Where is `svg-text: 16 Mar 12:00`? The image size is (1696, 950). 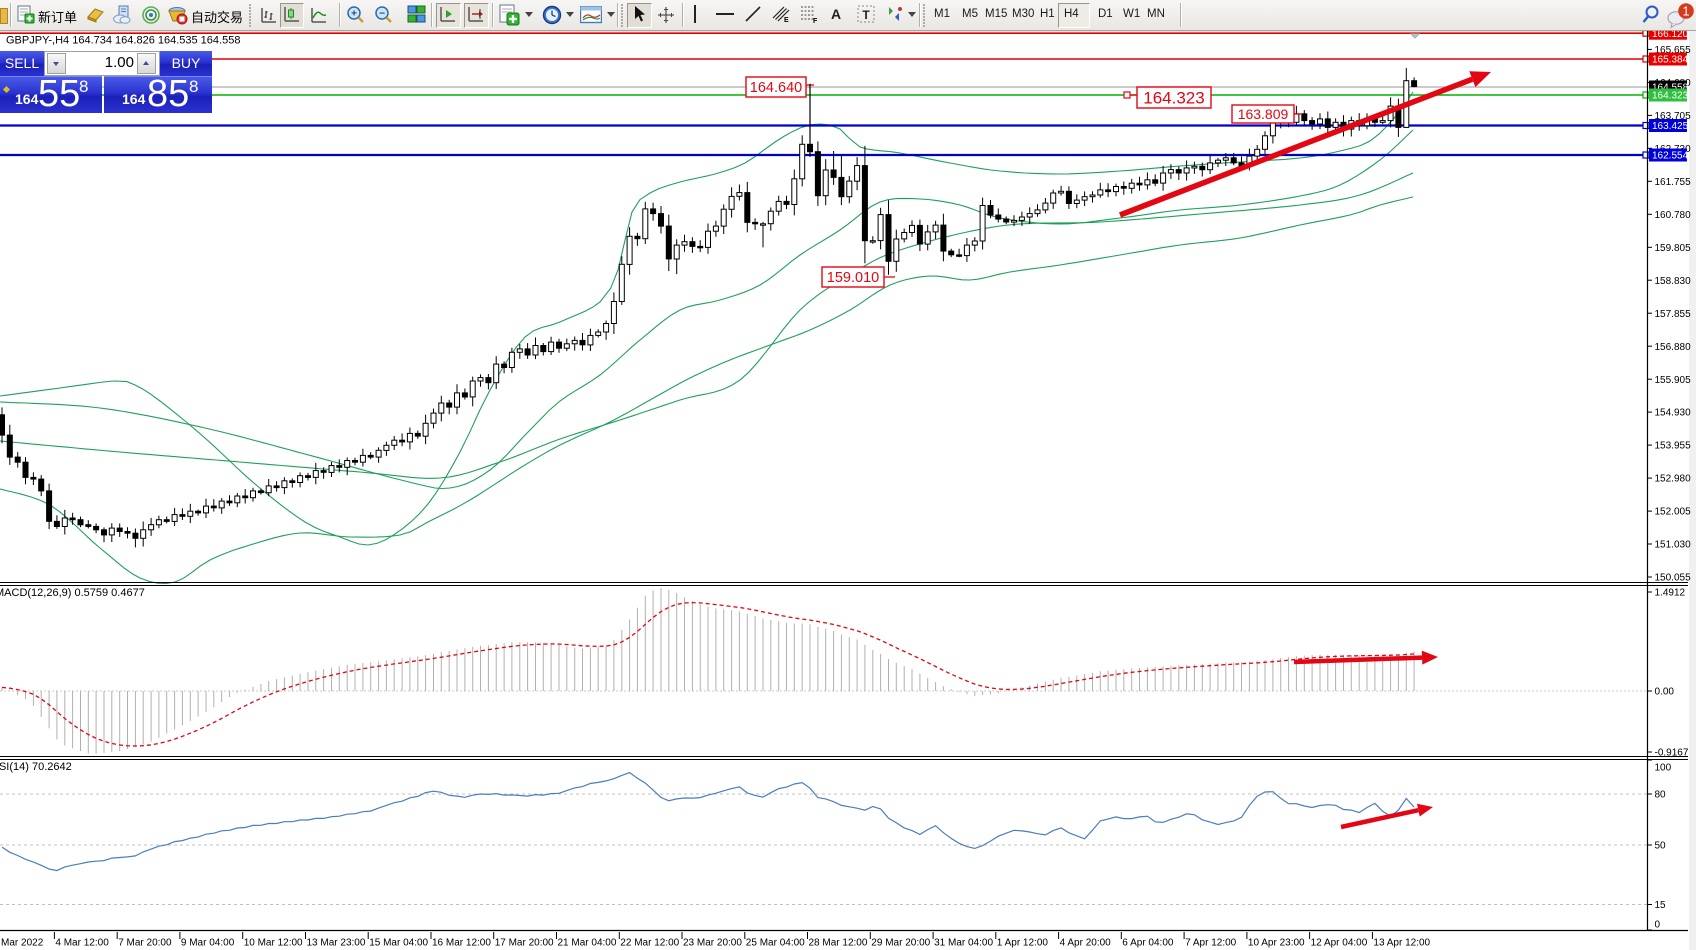
svg-text: 16 Mar 12:00 is located at coordinates (461, 943).